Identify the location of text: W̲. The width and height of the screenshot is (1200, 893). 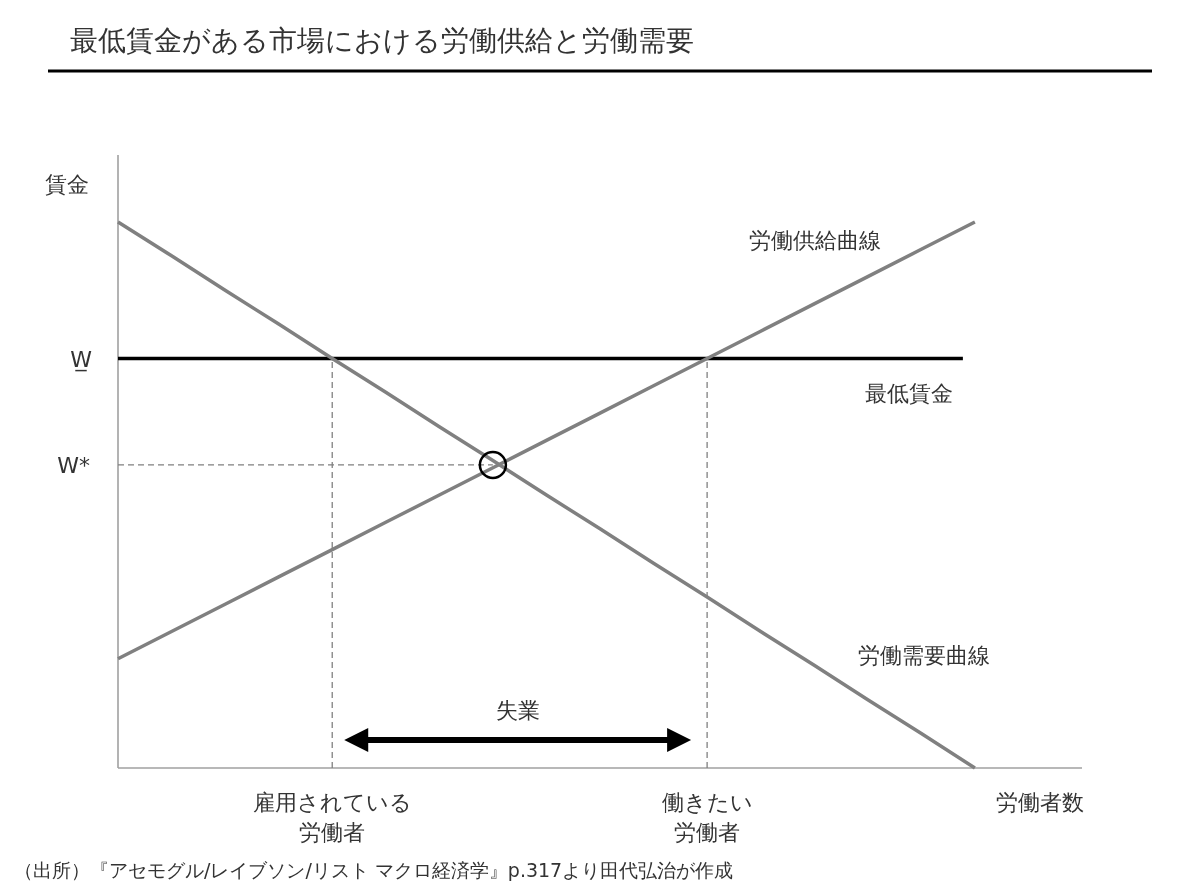
(81, 359).